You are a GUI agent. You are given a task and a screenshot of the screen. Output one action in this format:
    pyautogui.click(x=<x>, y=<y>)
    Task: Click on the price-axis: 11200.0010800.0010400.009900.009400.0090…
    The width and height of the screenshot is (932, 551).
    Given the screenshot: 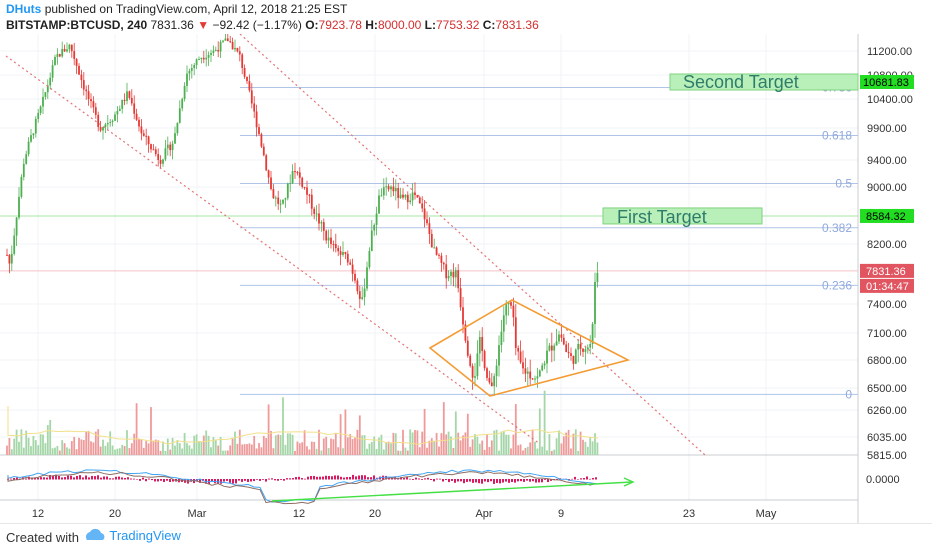 What is the action you would take?
    pyautogui.click(x=887, y=254)
    